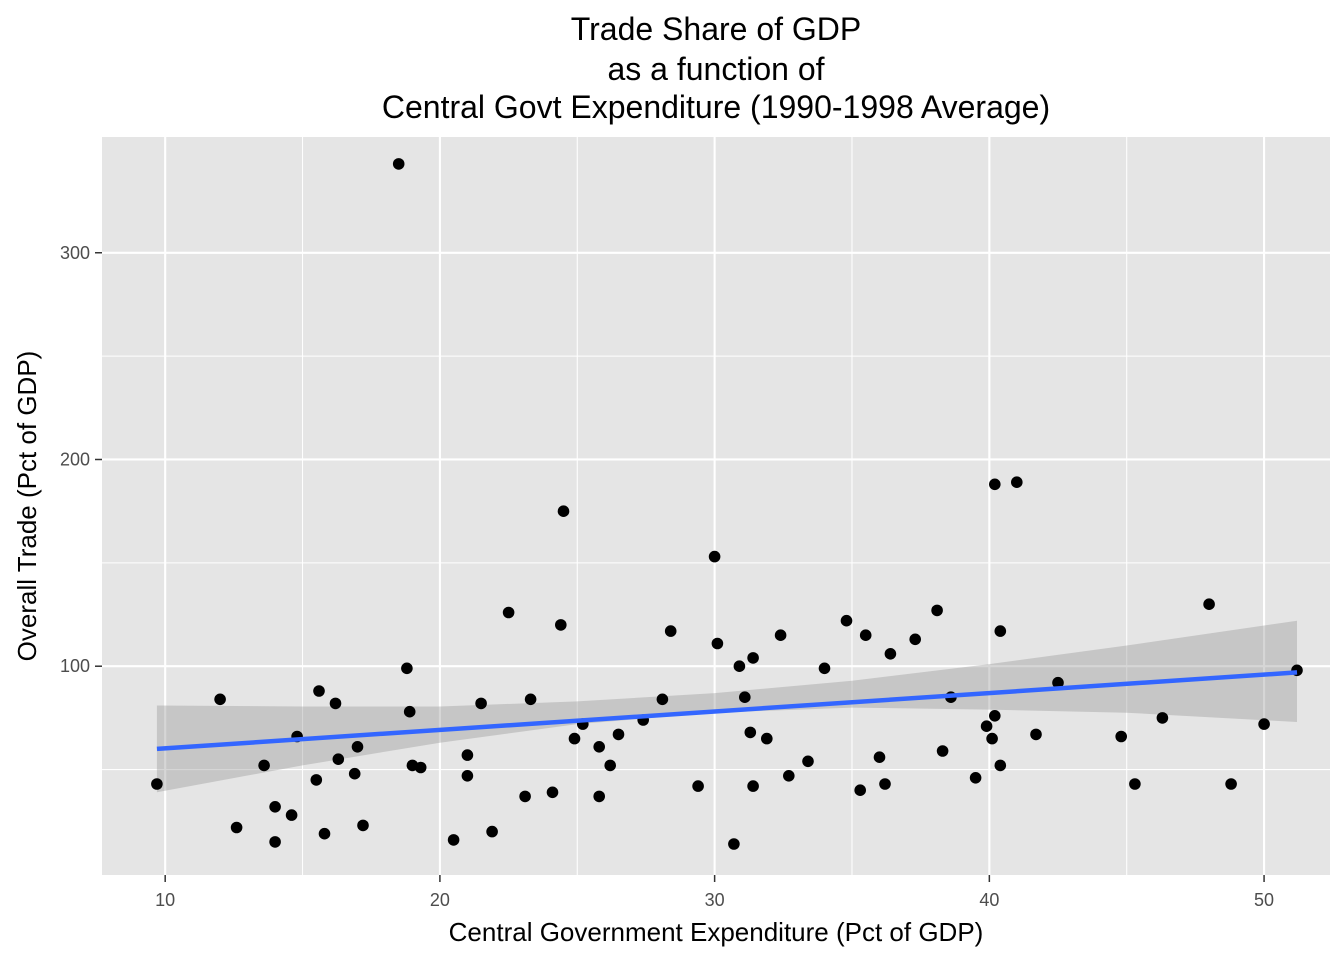 Image resolution: width=1344 pixels, height=960 pixels. Describe the element at coordinates (716, 29) in the screenshot. I see `title-line-1: Trade Share of GDP` at that location.